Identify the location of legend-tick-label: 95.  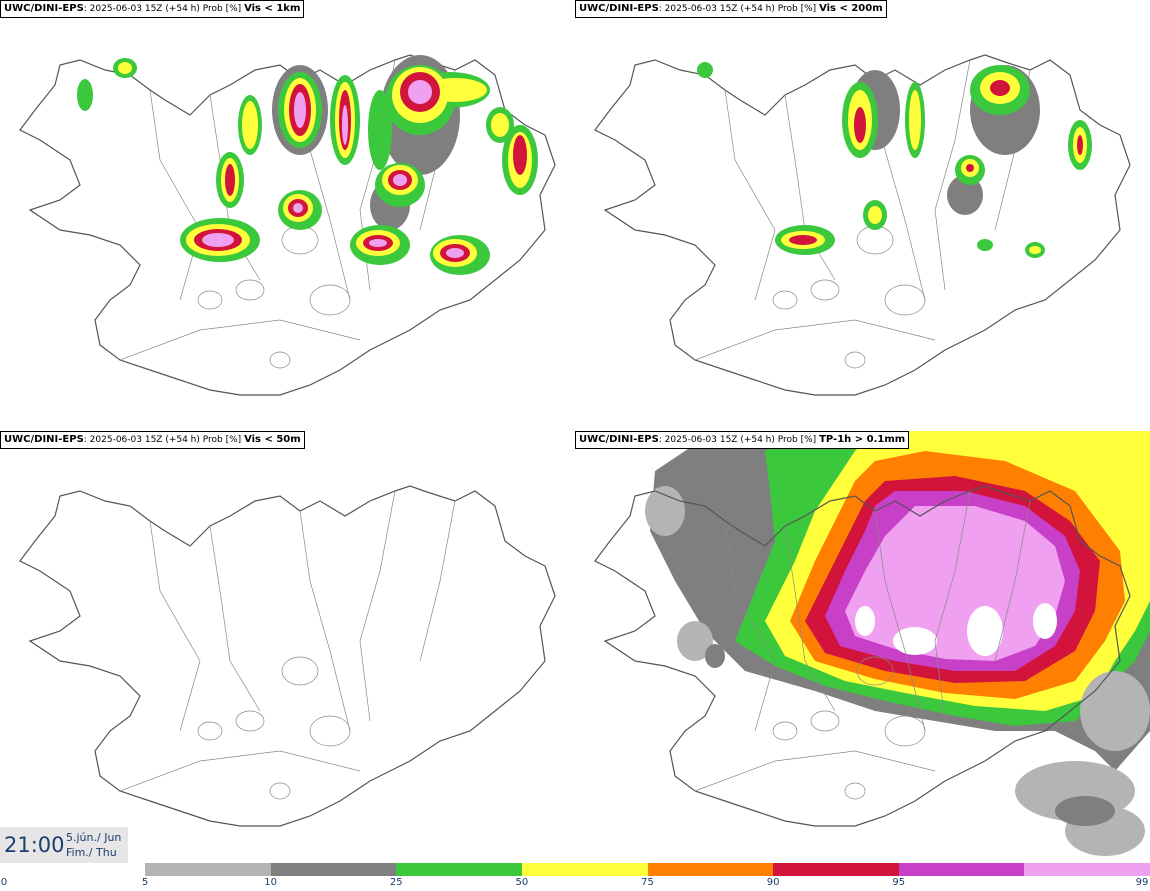
(899, 882).